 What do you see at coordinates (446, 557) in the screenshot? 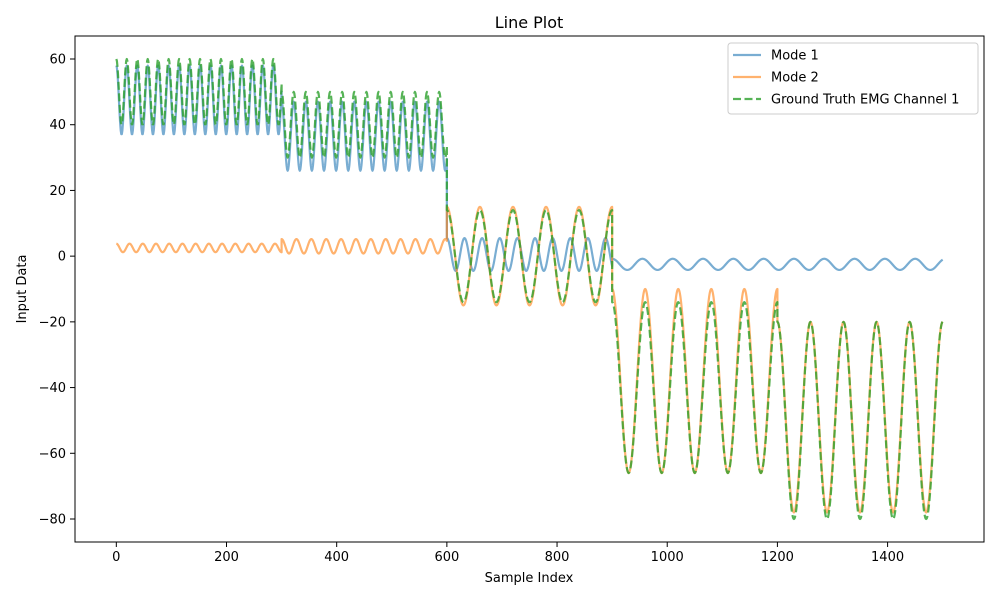
I see `x-tick-label: 600` at bounding box center [446, 557].